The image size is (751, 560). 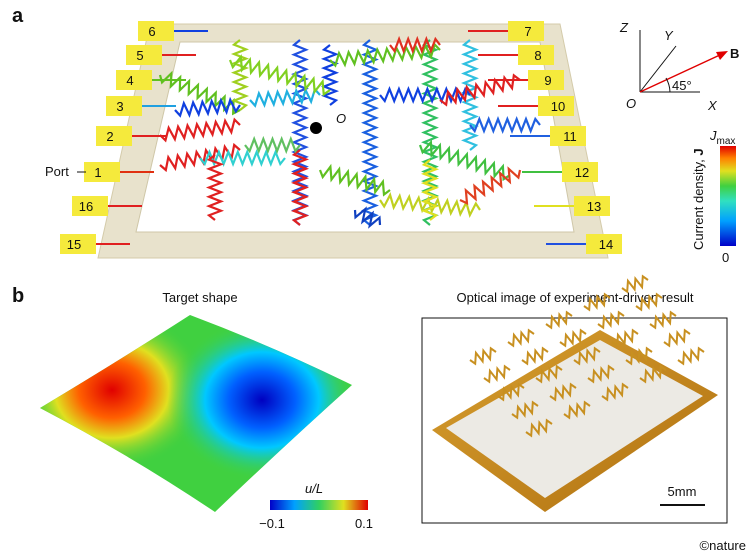 What do you see at coordinates (682, 85) in the screenshot?
I see `angle-label: 45°` at bounding box center [682, 85].